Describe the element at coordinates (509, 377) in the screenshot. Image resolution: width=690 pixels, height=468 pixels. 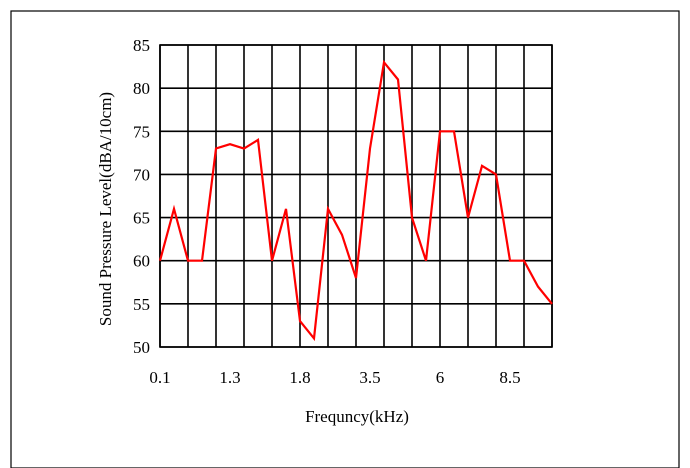
I see `x-tick-label: 8.5` at that location.